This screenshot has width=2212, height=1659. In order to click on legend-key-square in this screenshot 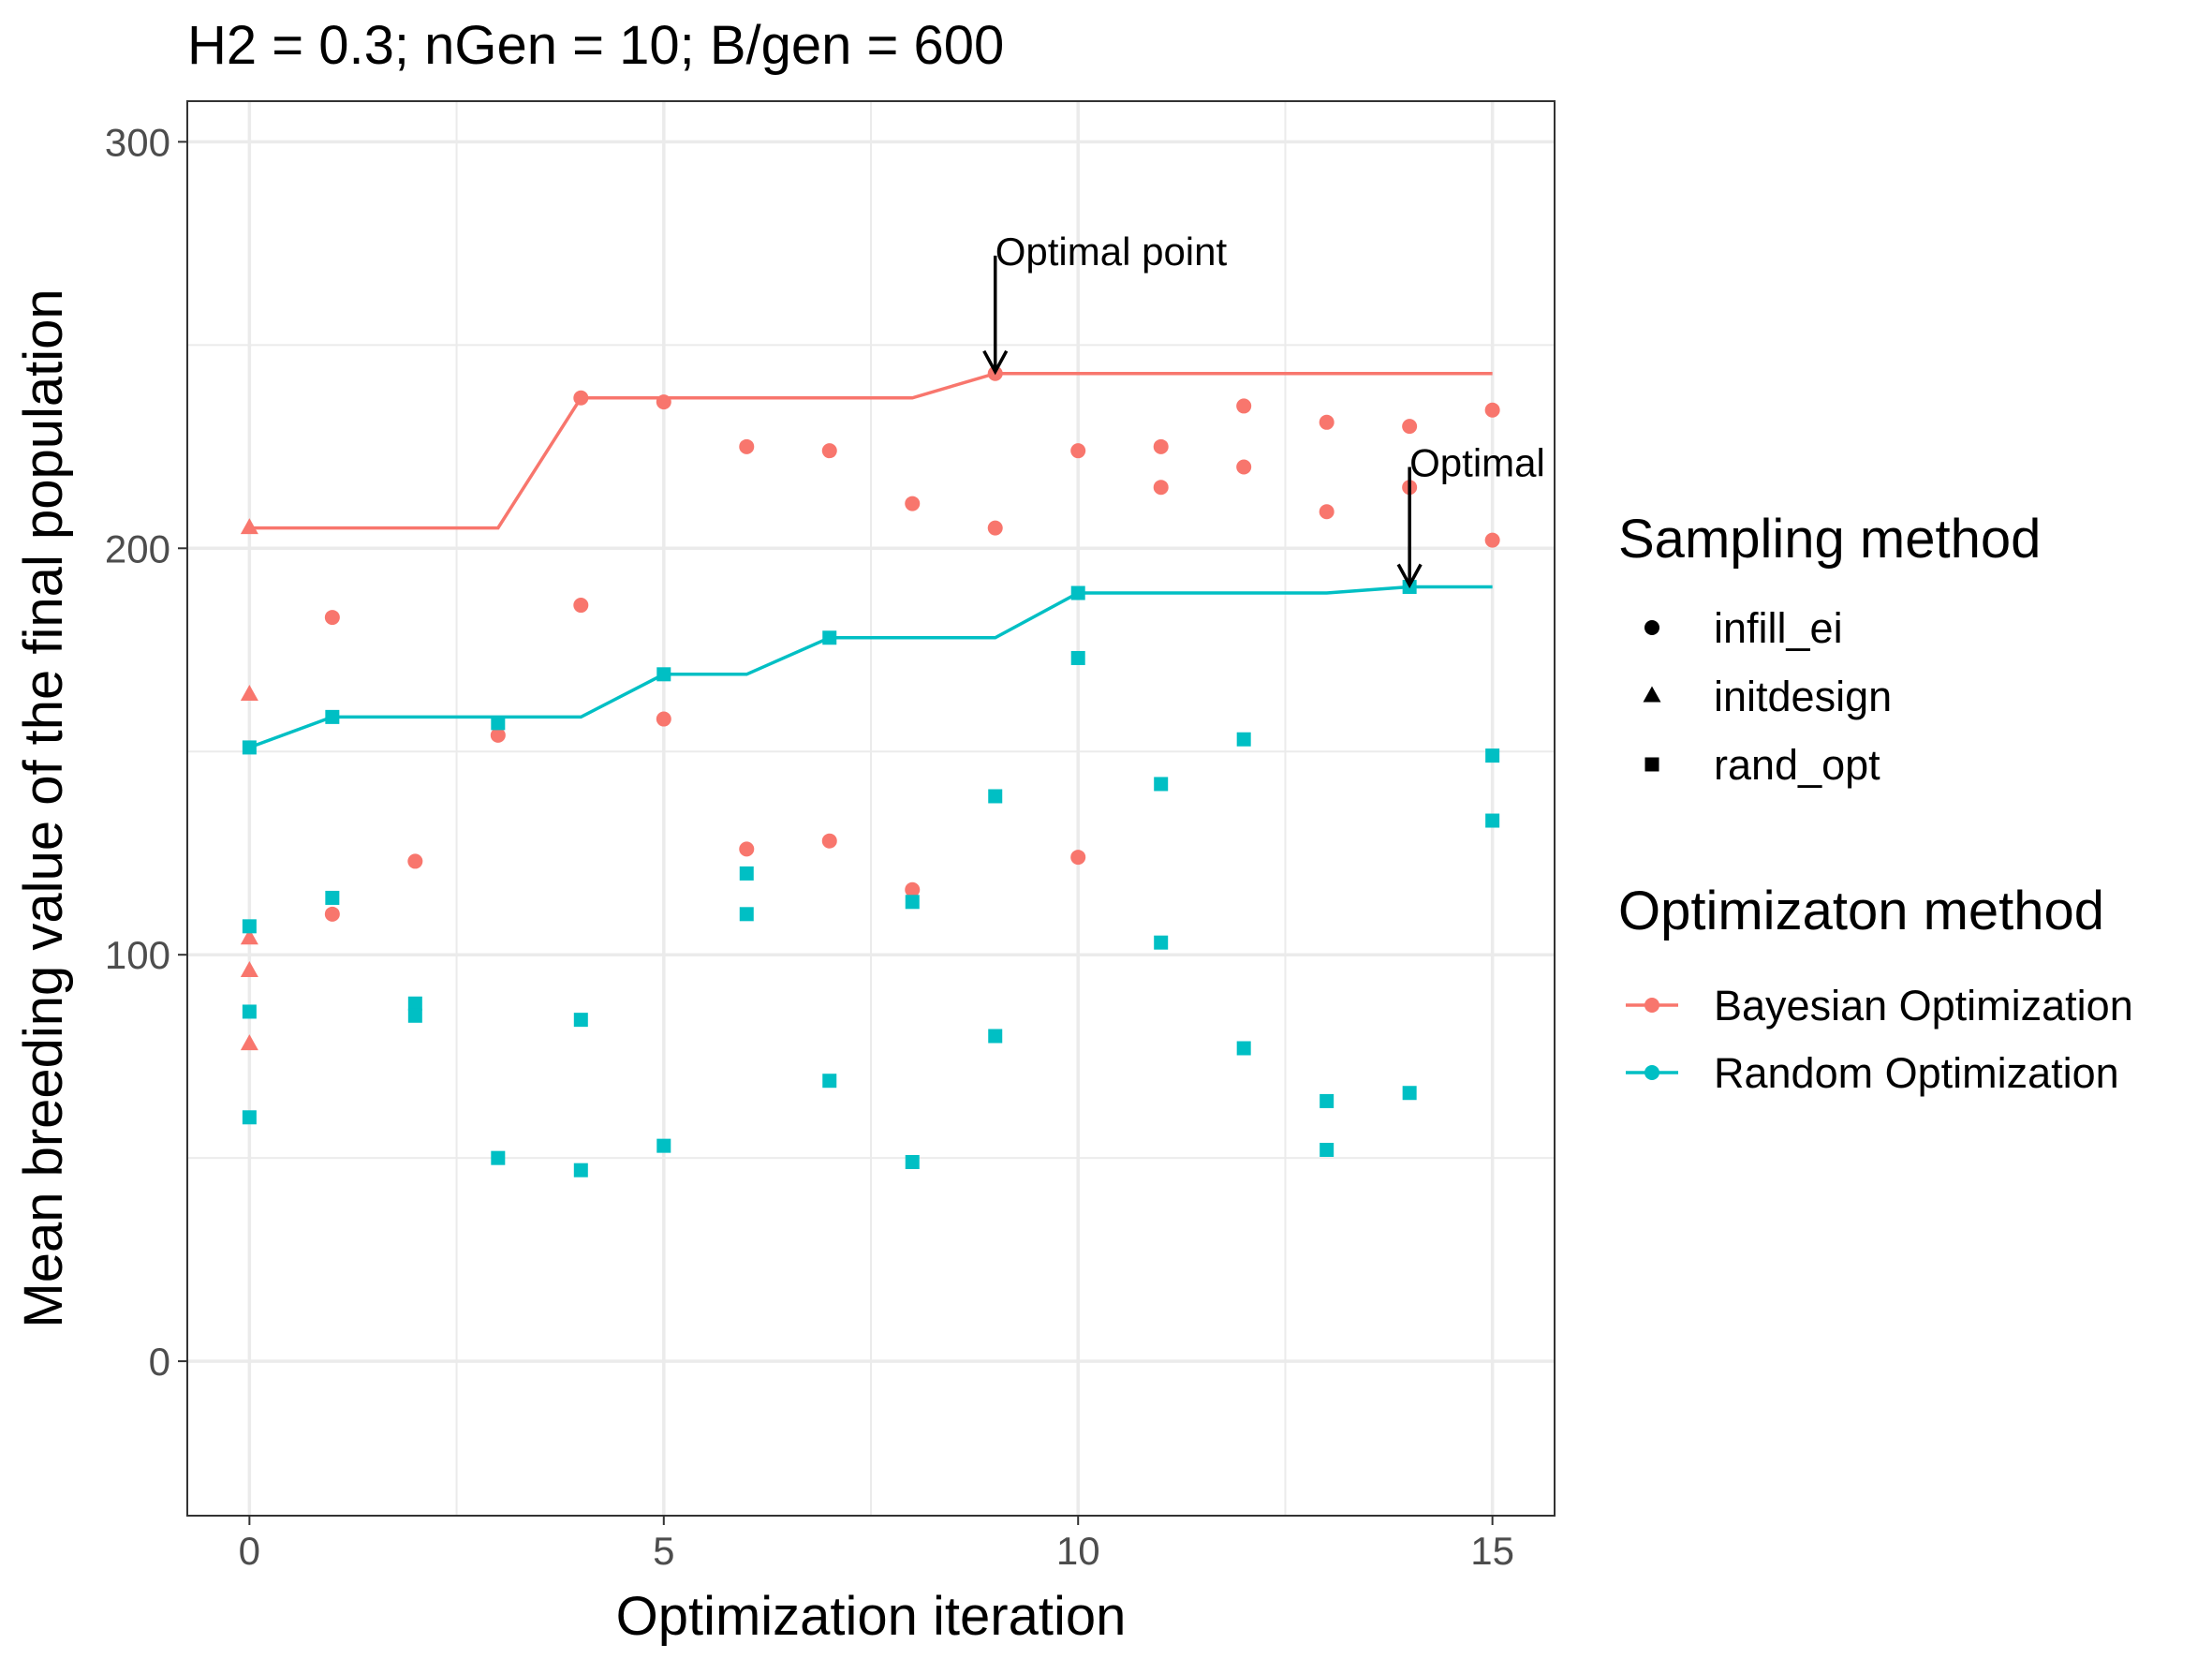, I will do `click(1652, 765)`.